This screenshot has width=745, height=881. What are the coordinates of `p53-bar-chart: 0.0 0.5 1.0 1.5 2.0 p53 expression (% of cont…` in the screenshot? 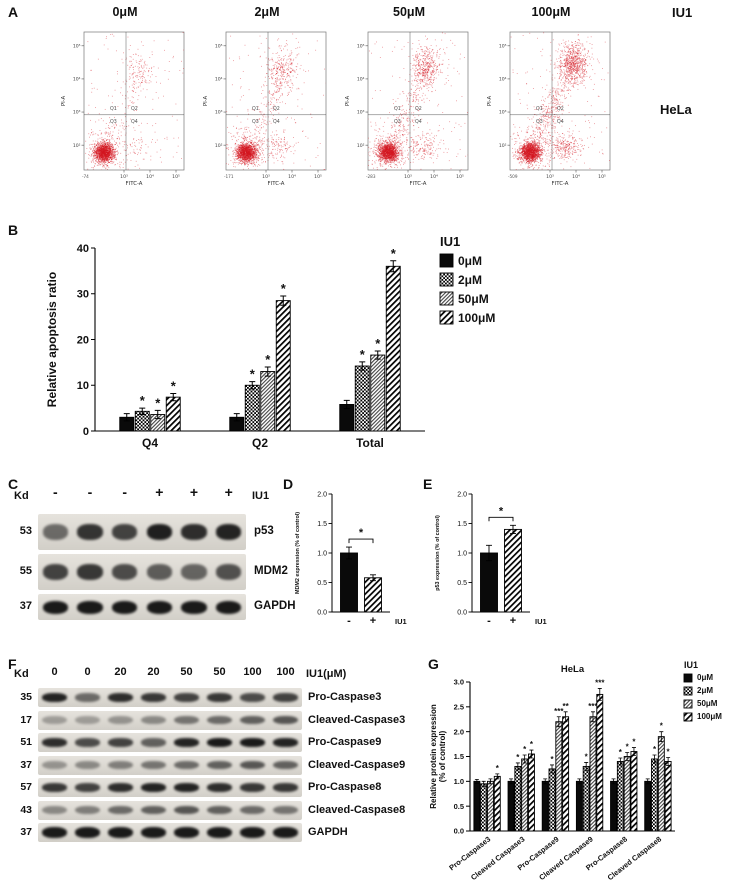 It's located at (491, 559).